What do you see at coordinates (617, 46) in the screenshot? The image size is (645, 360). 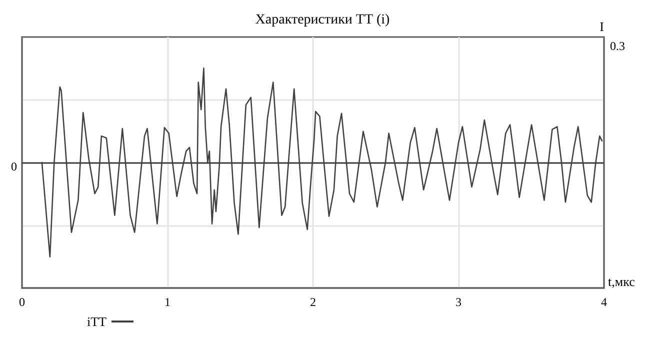 I see `text: 0.3` at bounding box center [617, 46].